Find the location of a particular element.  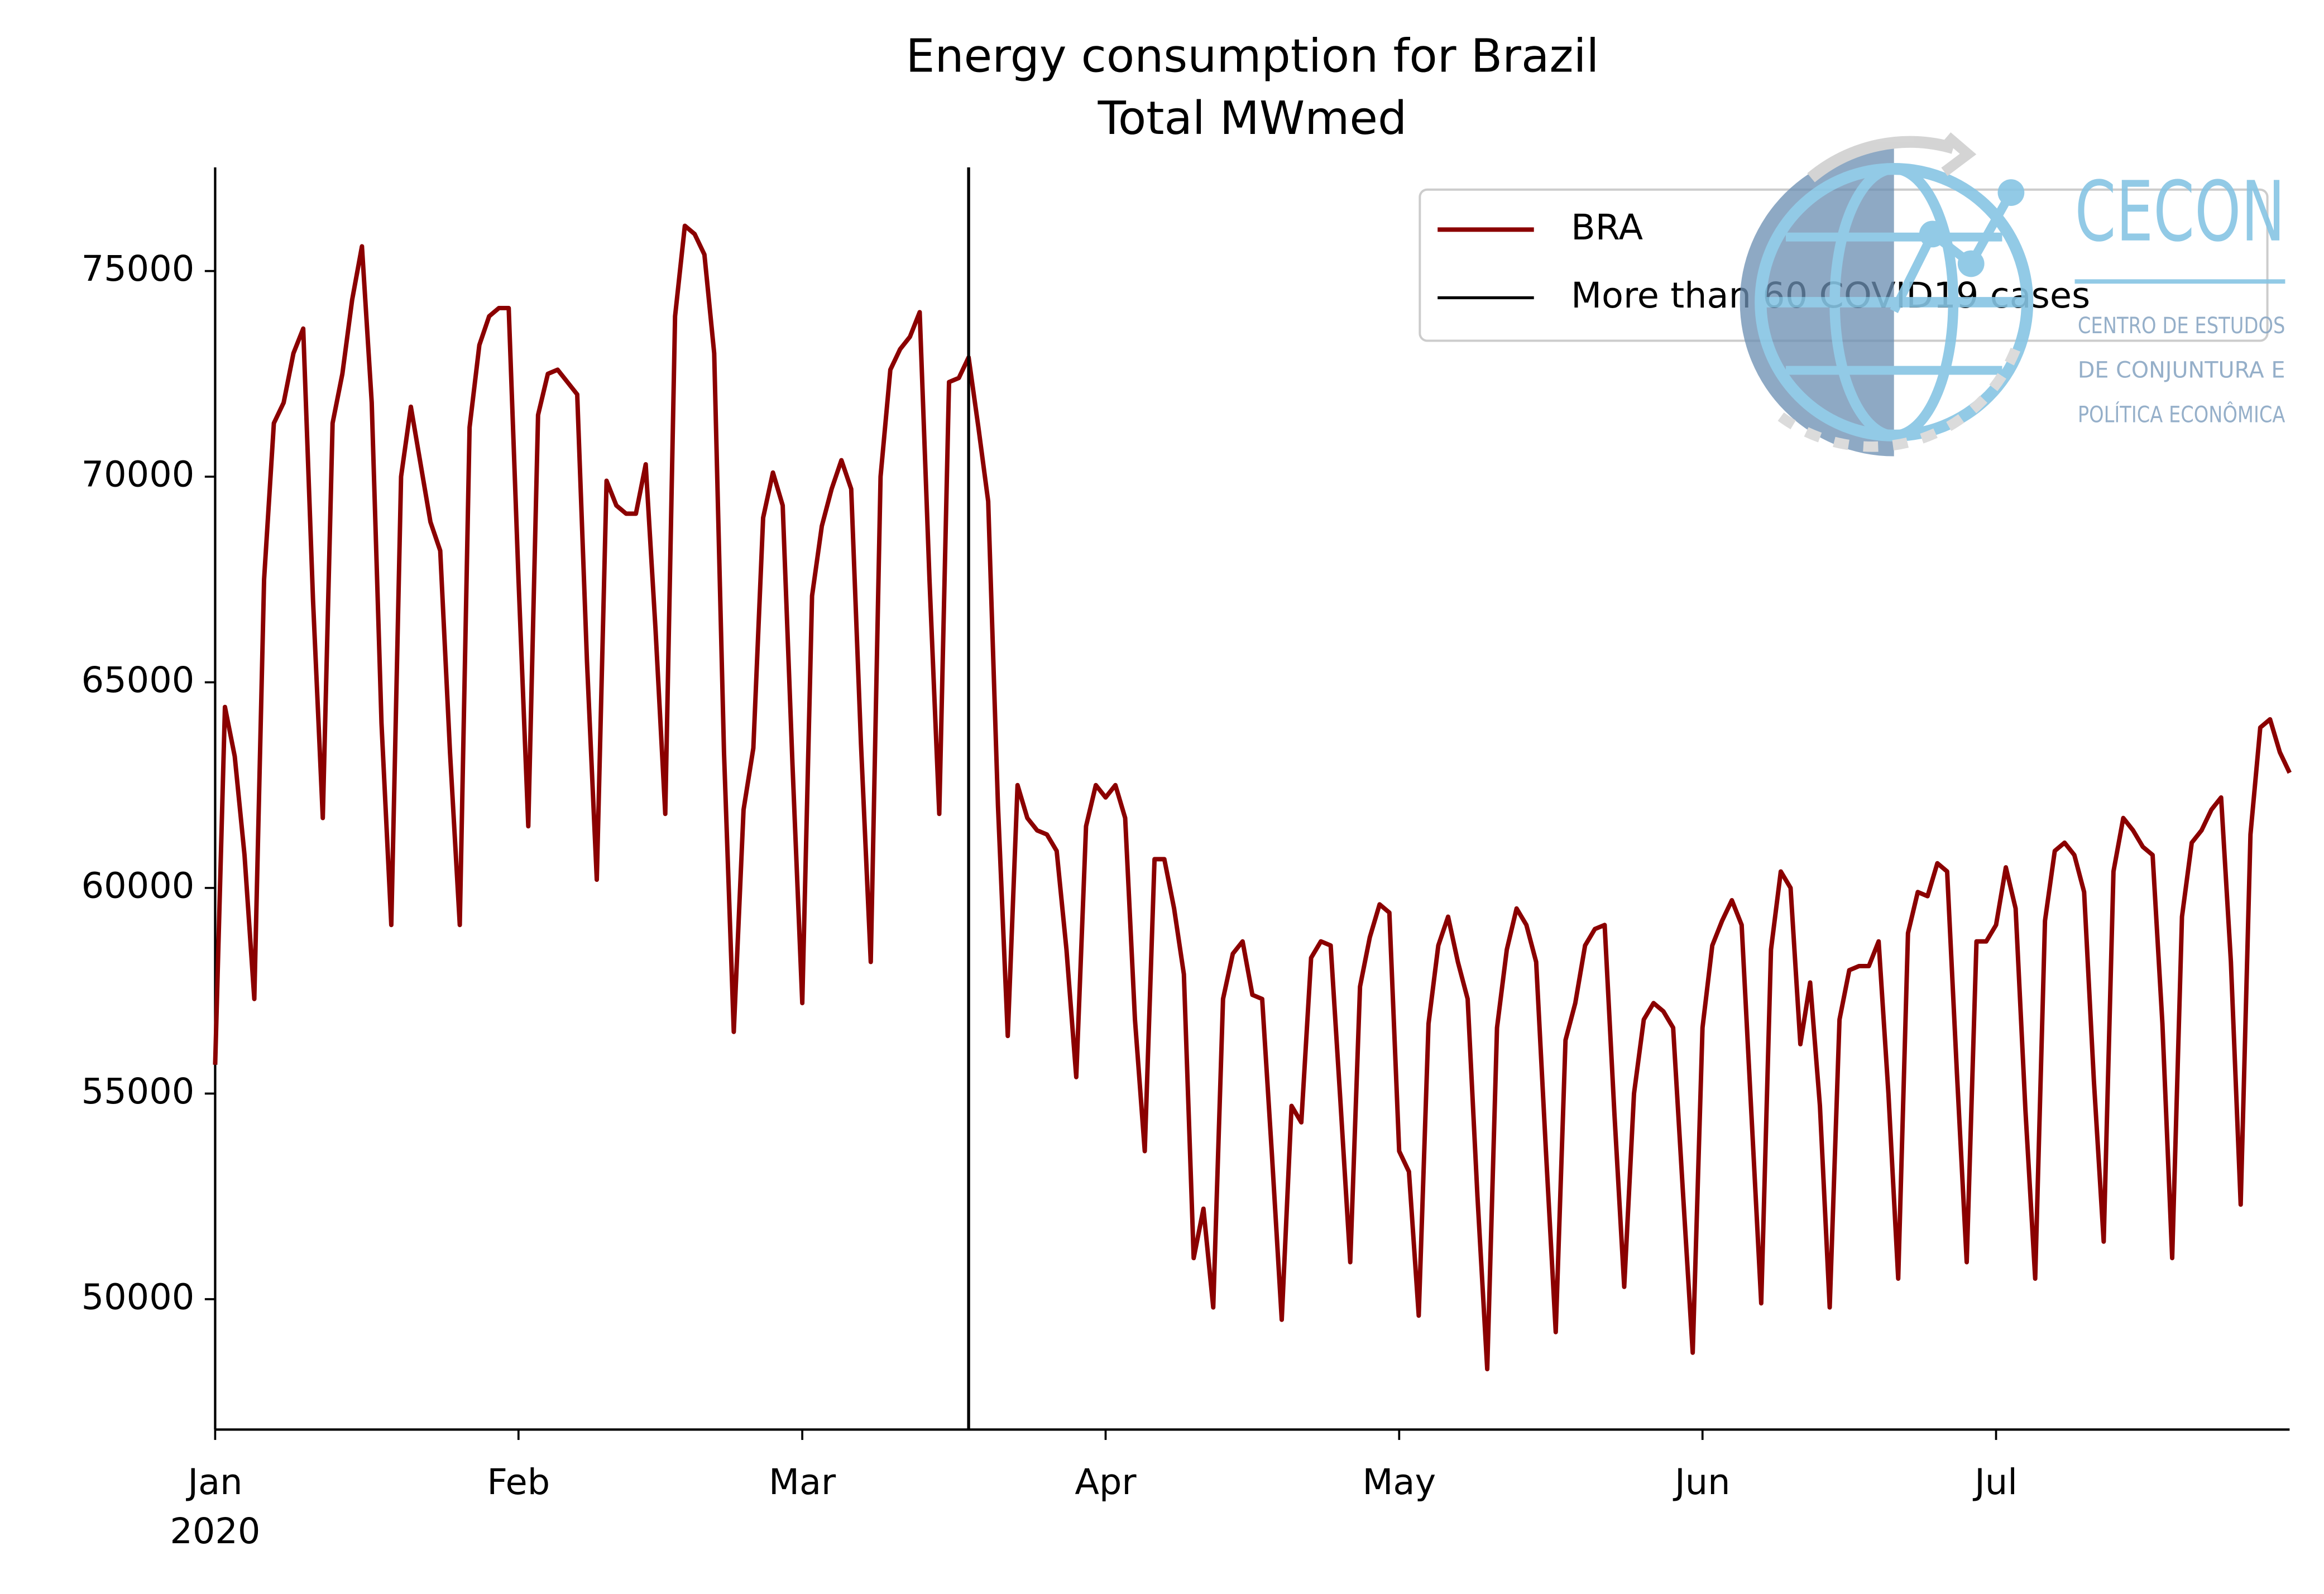

y-tick-label: 60000 is located at coordinates (138, 887).